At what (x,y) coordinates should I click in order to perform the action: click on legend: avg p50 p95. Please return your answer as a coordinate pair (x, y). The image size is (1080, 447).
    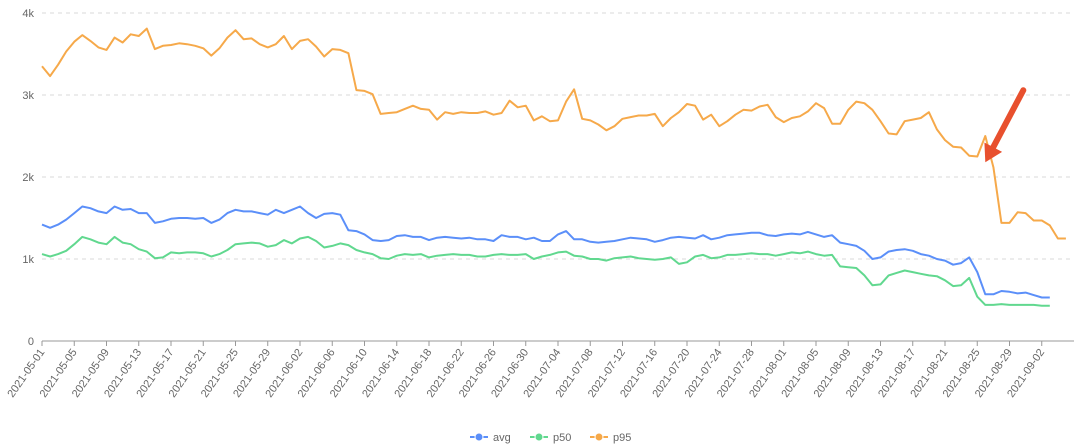
    Looking at the image, I should click on (550, 438).